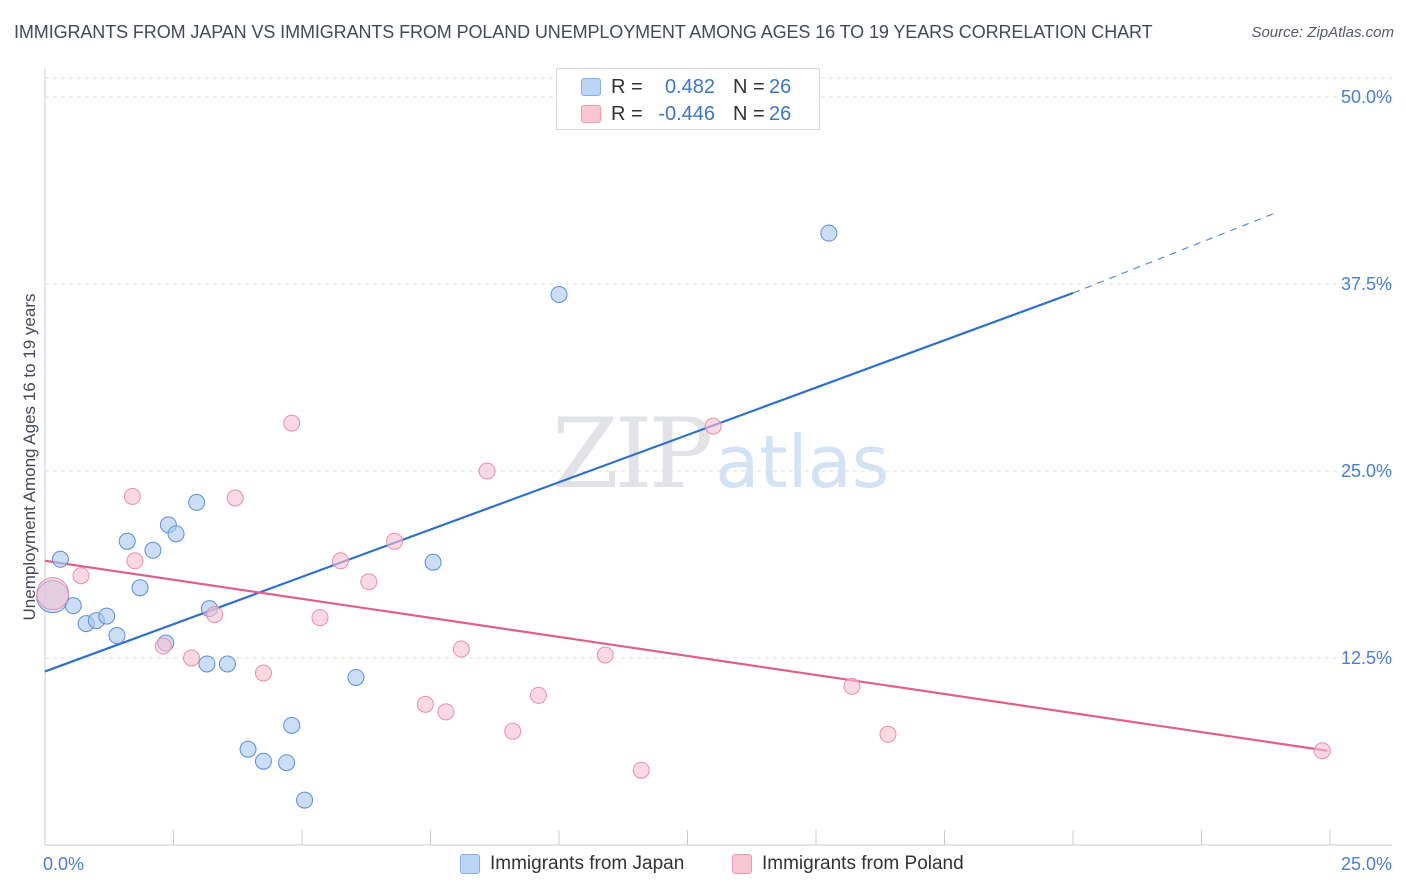  Describe the element at coordinates (802, 462) in the screenshot. I see `watermark-atlas: atlas` at that location.